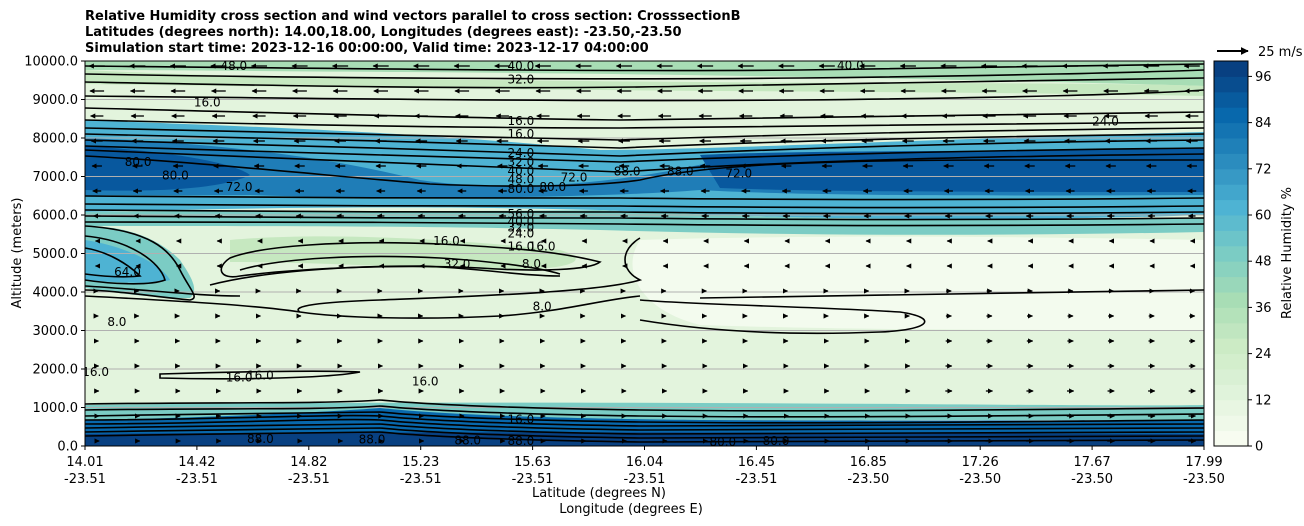 The image size is (1304, 526). What do you see at coordinates (420, 462) in the screenshot?
I see `x-tick-label-lat: 15.23` at bounding box center [420, 462].